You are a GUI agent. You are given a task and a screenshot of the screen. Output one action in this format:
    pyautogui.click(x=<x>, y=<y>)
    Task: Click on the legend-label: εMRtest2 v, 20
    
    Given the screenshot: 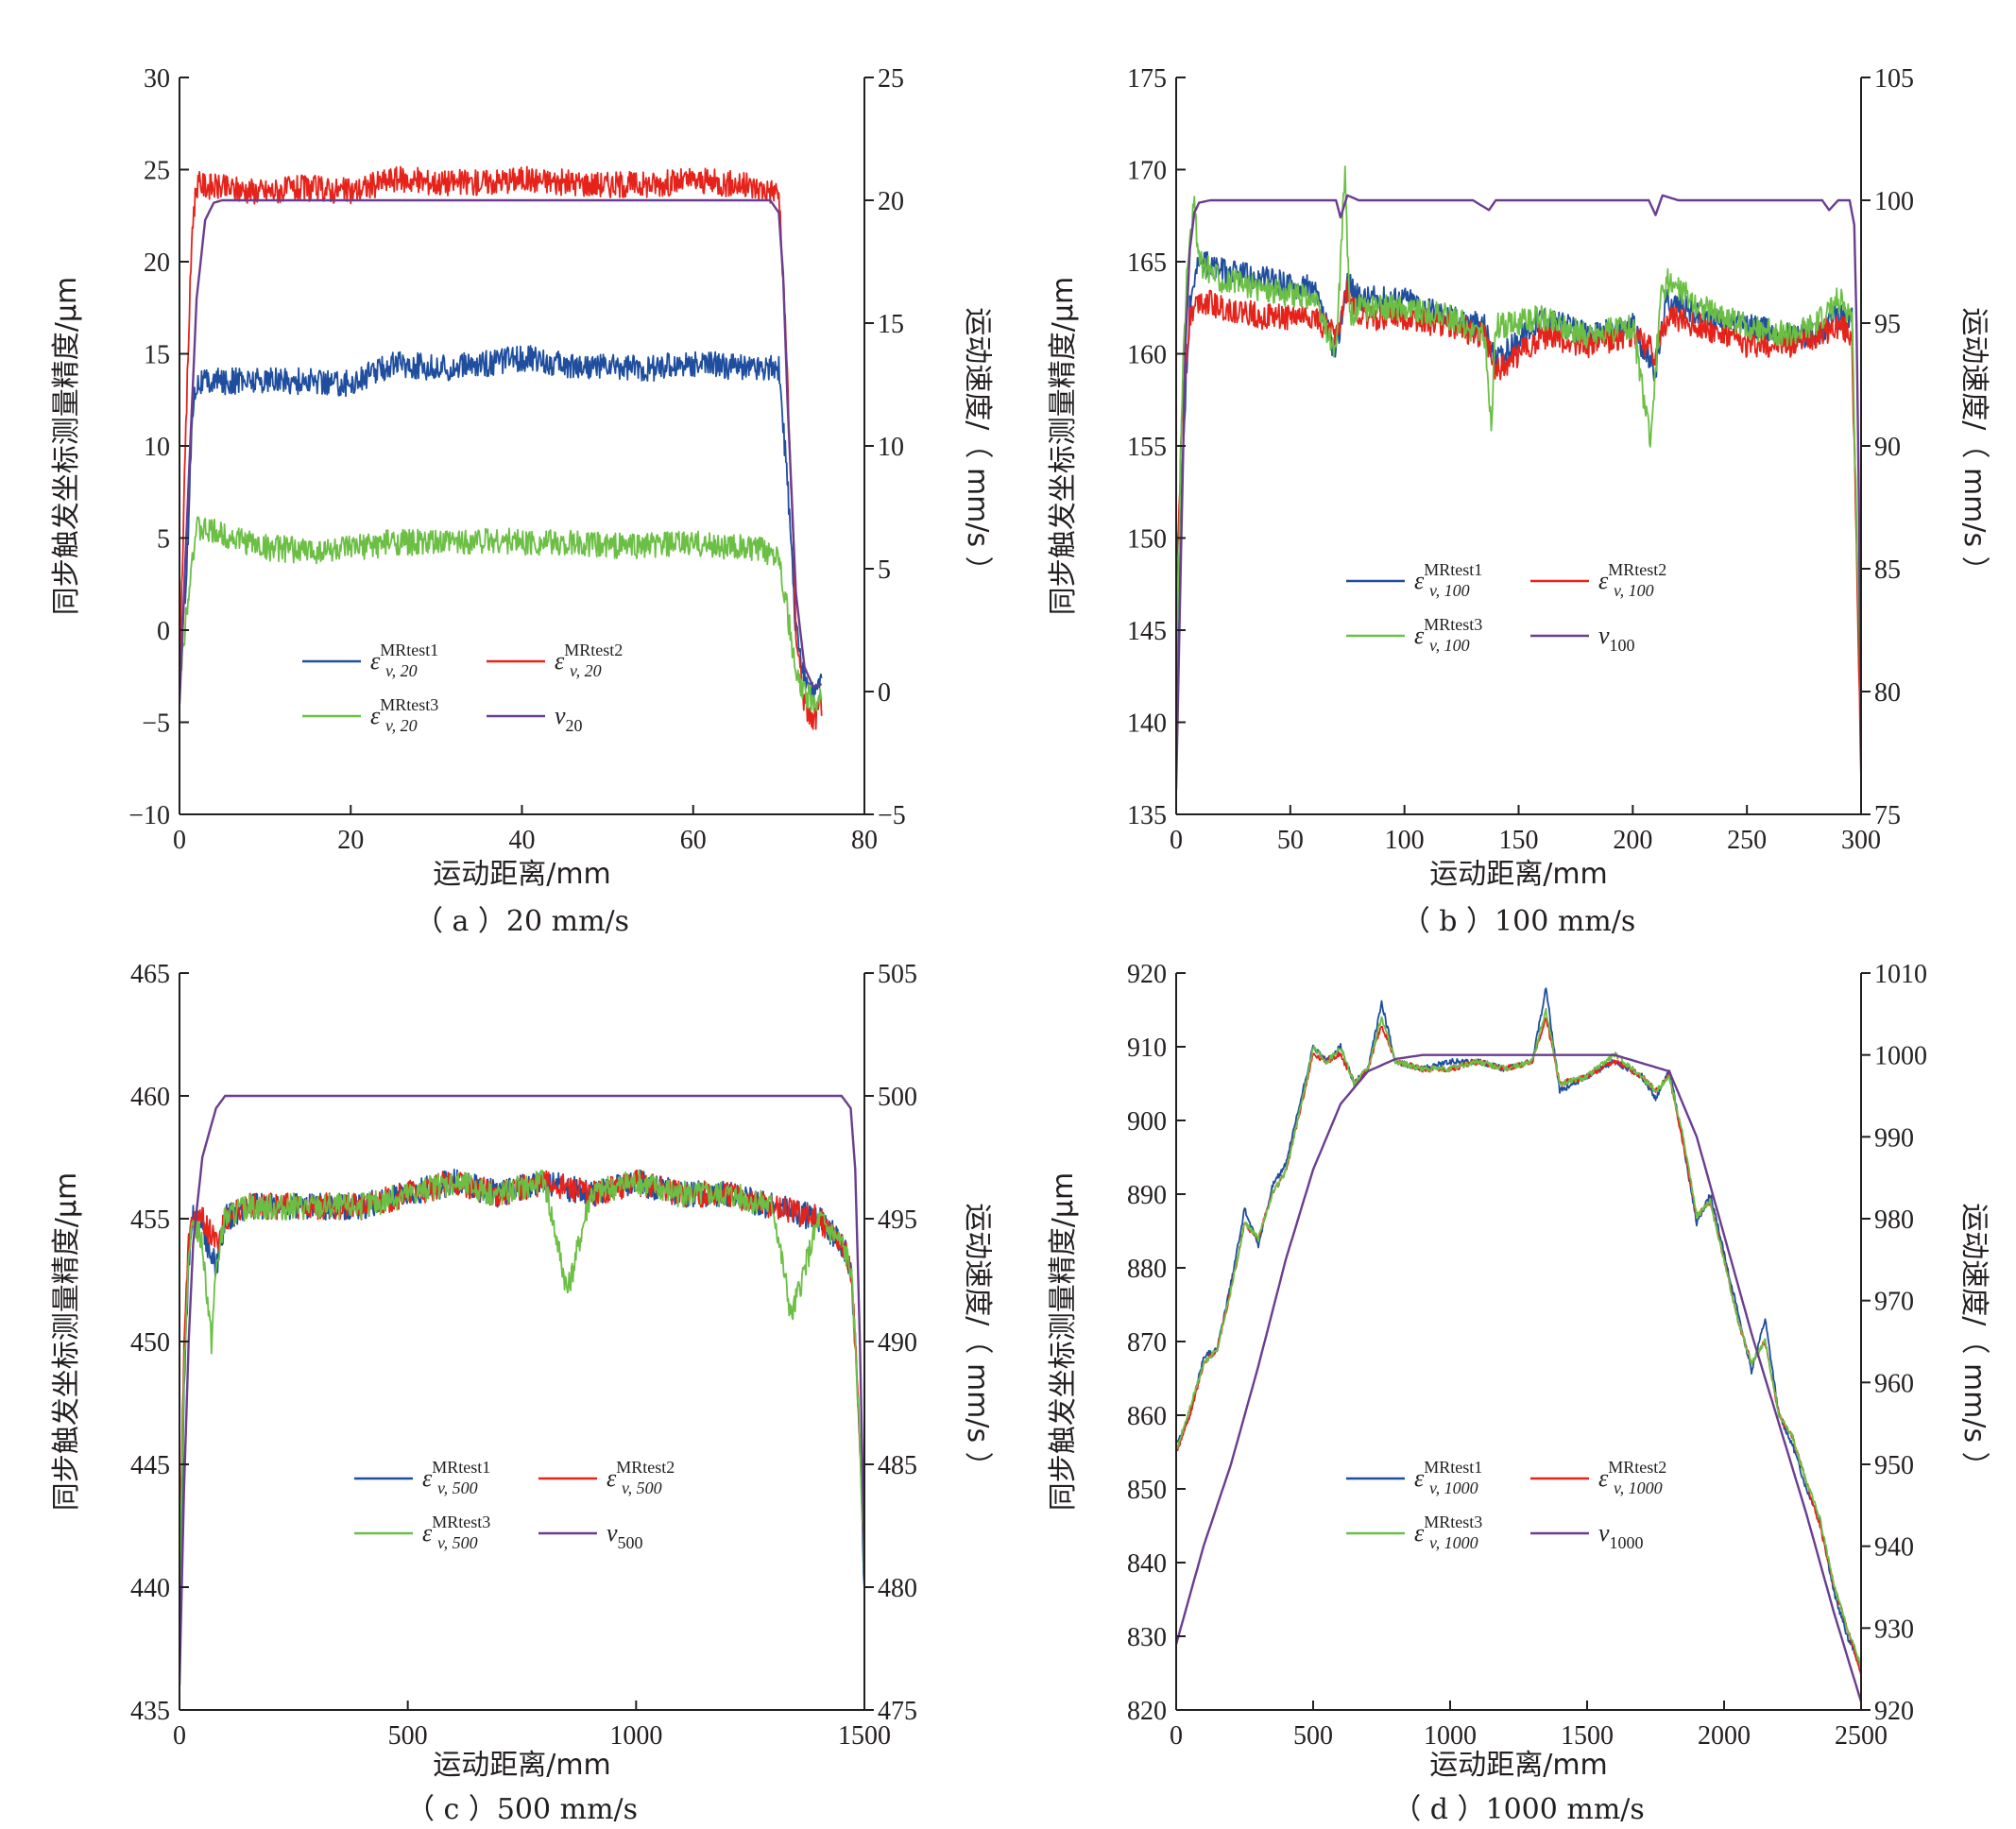 What is the action you would take?
    pyautogui.click(x=589, y=660)
    